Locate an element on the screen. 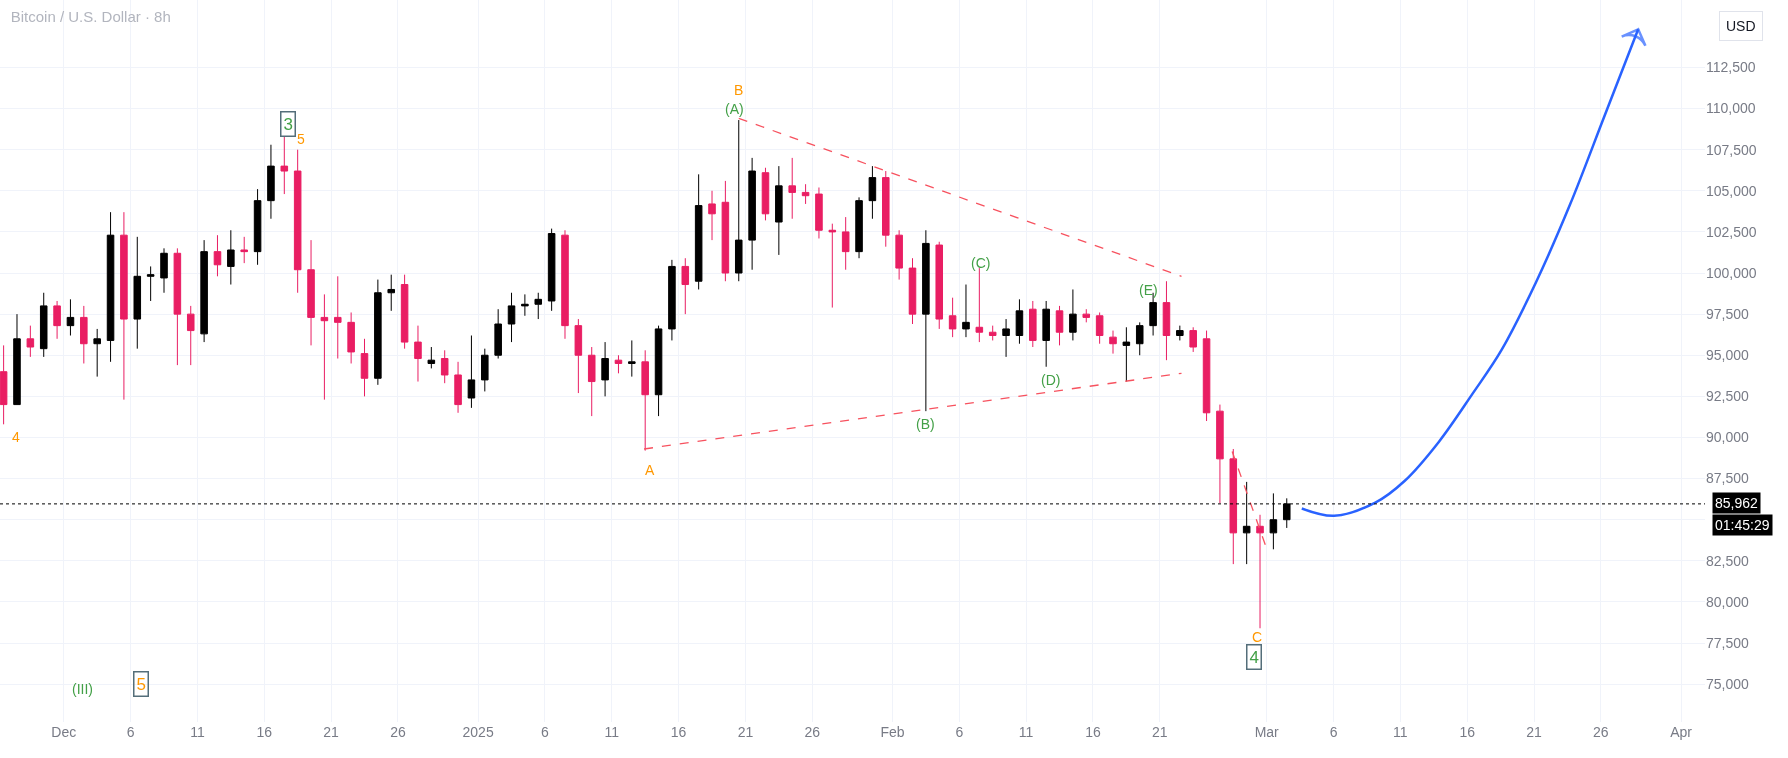  y-tick-label: 100,000 is located at coordinates (1731, 272).